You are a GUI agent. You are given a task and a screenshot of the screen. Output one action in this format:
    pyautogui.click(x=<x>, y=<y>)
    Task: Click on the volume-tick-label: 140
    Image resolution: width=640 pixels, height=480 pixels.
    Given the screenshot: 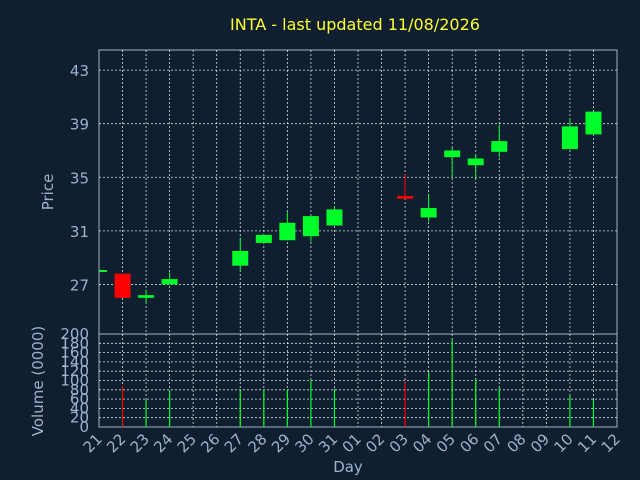 What is the action you would take?
    pyautogui.click(x=74, y=362)
    